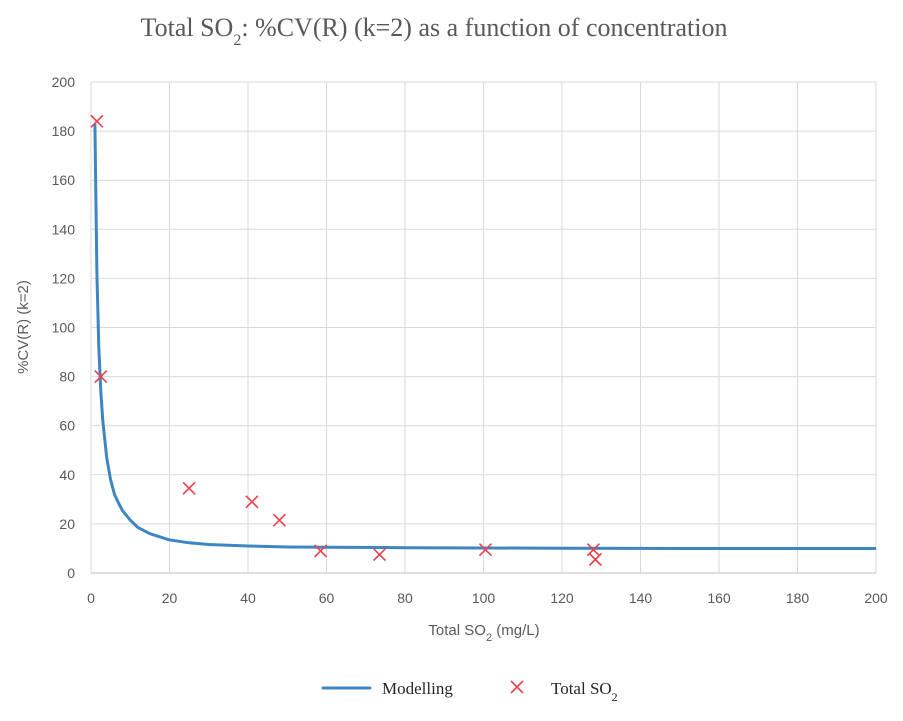 The width and height of the screenshot is (903, 721). What do you see at coordinates (71, 573) in the screenshot?
I see `y-tick-label: 0` at bounding box center [71, 573].